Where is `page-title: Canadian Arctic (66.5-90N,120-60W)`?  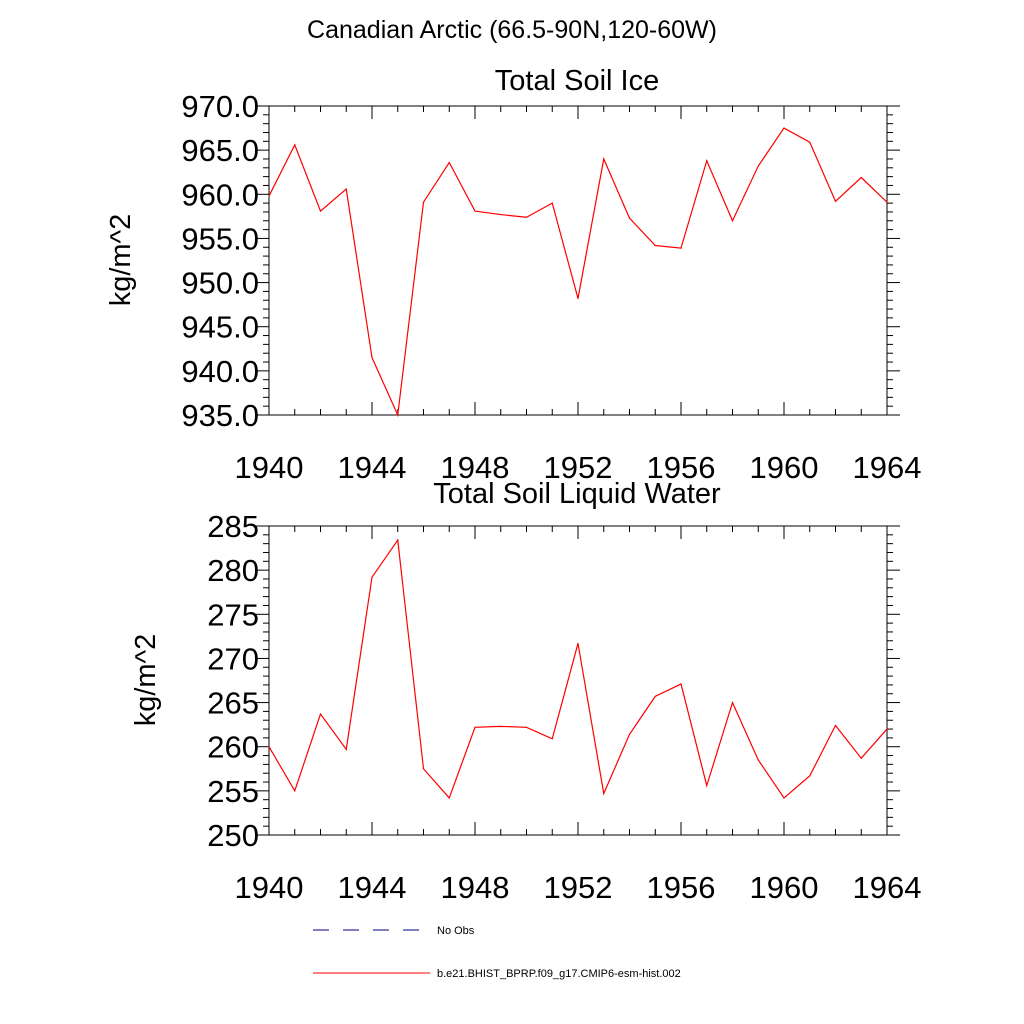 page-title: Canadian Arctic (66.5-90N,120-60W) is located at coordinates (512, 30).